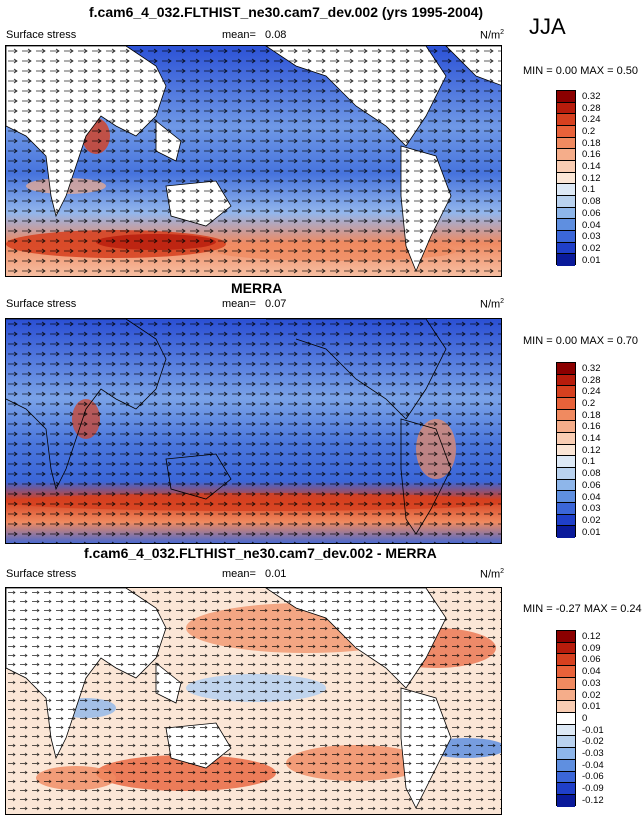 The width and height of the screenshot is (643, 817). Describe the element at coordinates (239, 574) in the screenshot. I see `panel3-mean-label: mean=` at that location.